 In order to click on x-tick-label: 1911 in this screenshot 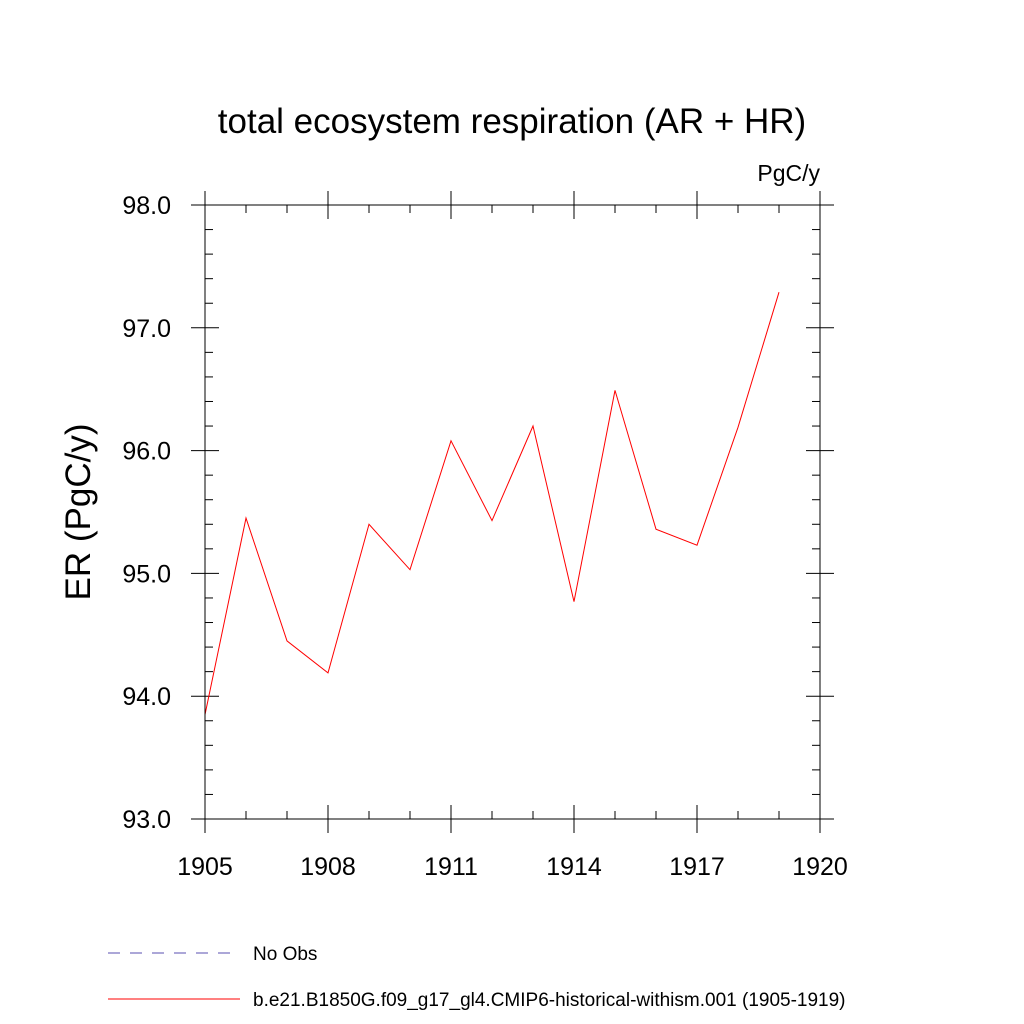, I will do `click(451, 867)`.